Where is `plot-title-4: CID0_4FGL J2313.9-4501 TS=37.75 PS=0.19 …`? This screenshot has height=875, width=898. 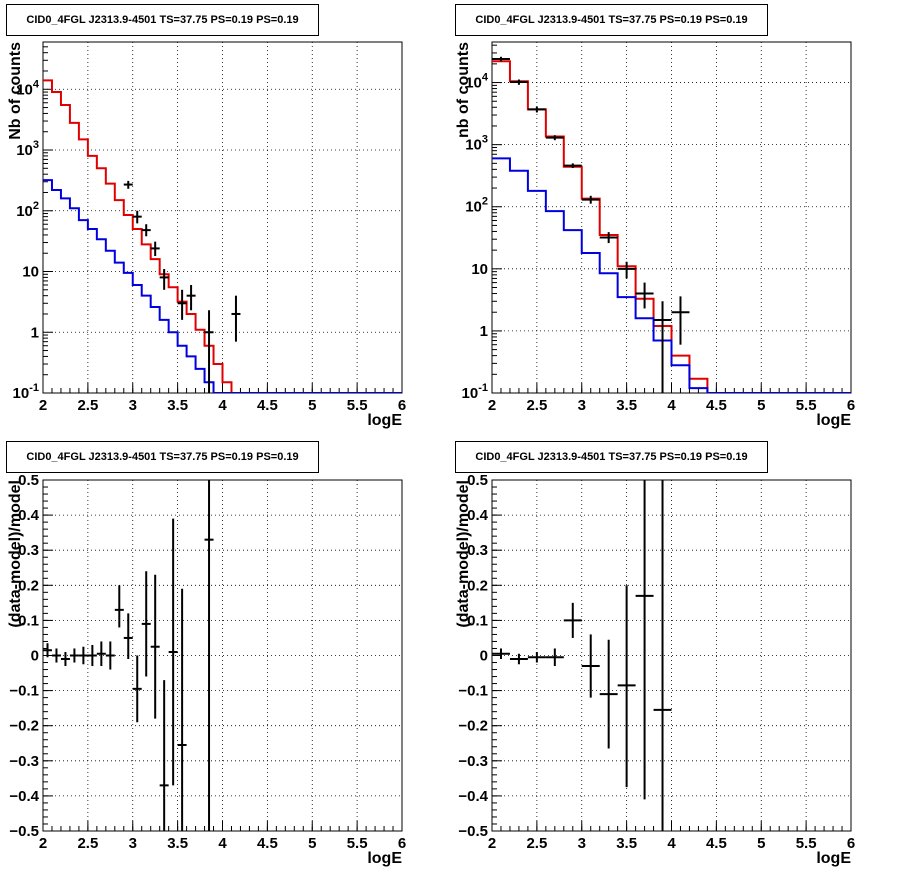 plot-title-4: CID0_4FGL J2313.9-4501 TS=37.75 PS=0.19 … is located at coordinates (611, 457).